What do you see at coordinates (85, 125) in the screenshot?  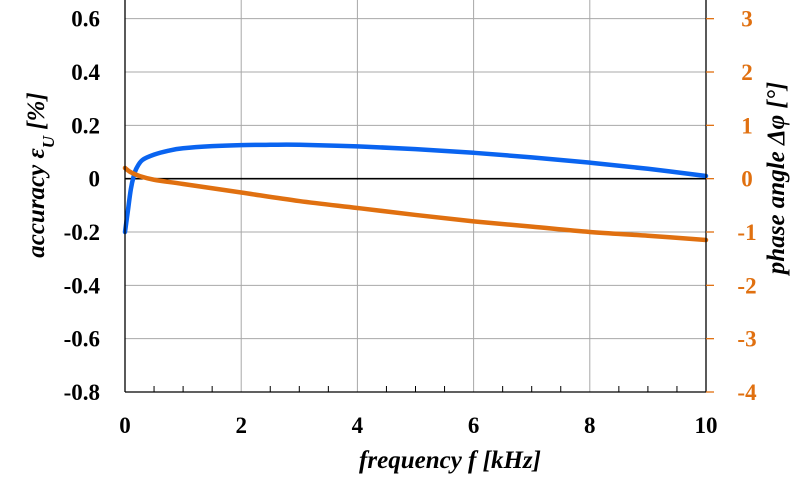 I see `y-left-tick-label: 0.2` at bounding box center [85, 125].